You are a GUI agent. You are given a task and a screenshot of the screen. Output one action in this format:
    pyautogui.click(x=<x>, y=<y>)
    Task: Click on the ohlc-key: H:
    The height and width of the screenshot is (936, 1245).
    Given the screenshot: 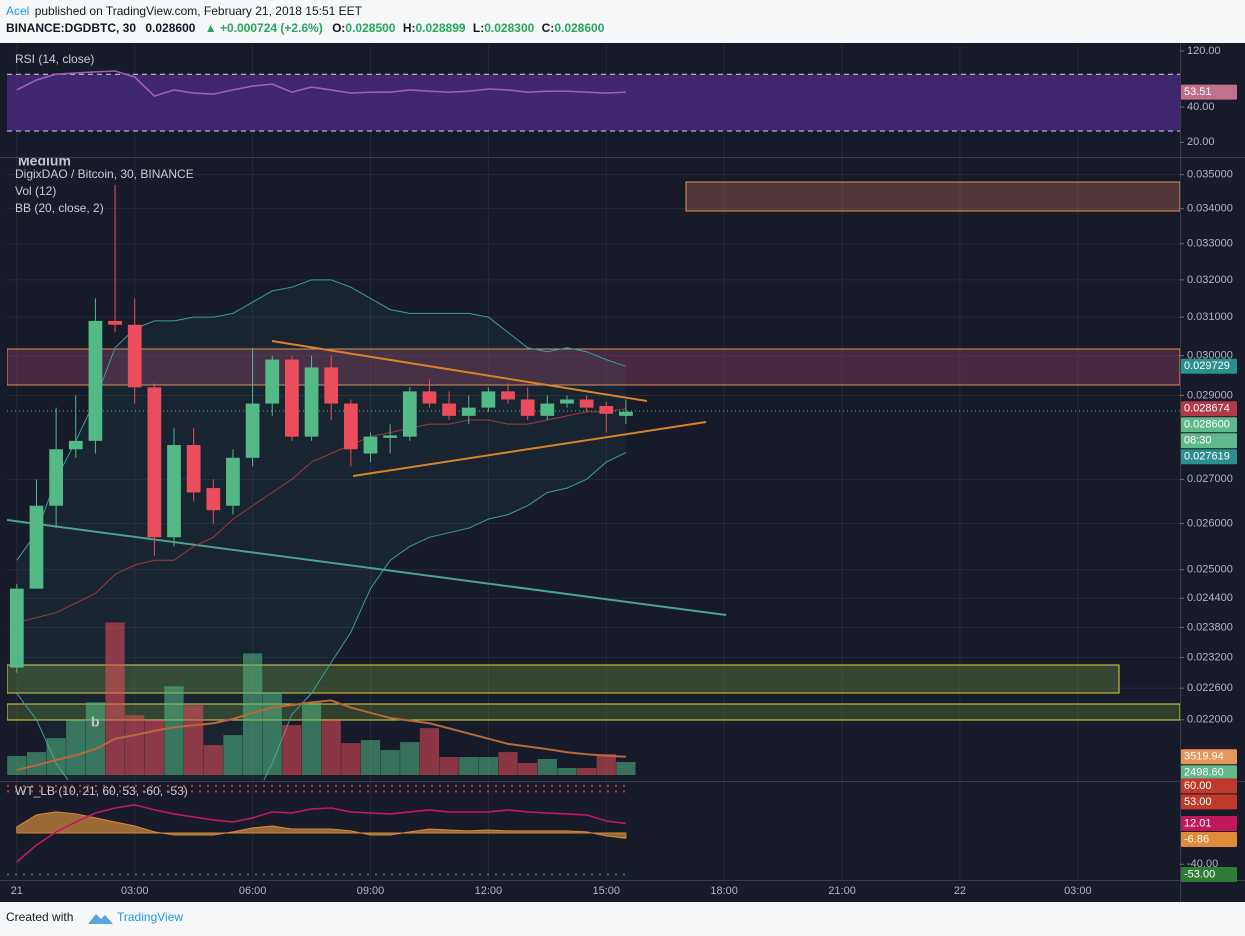 What is the action you would take?
    pyautogui.click(x=409, y=28)
    